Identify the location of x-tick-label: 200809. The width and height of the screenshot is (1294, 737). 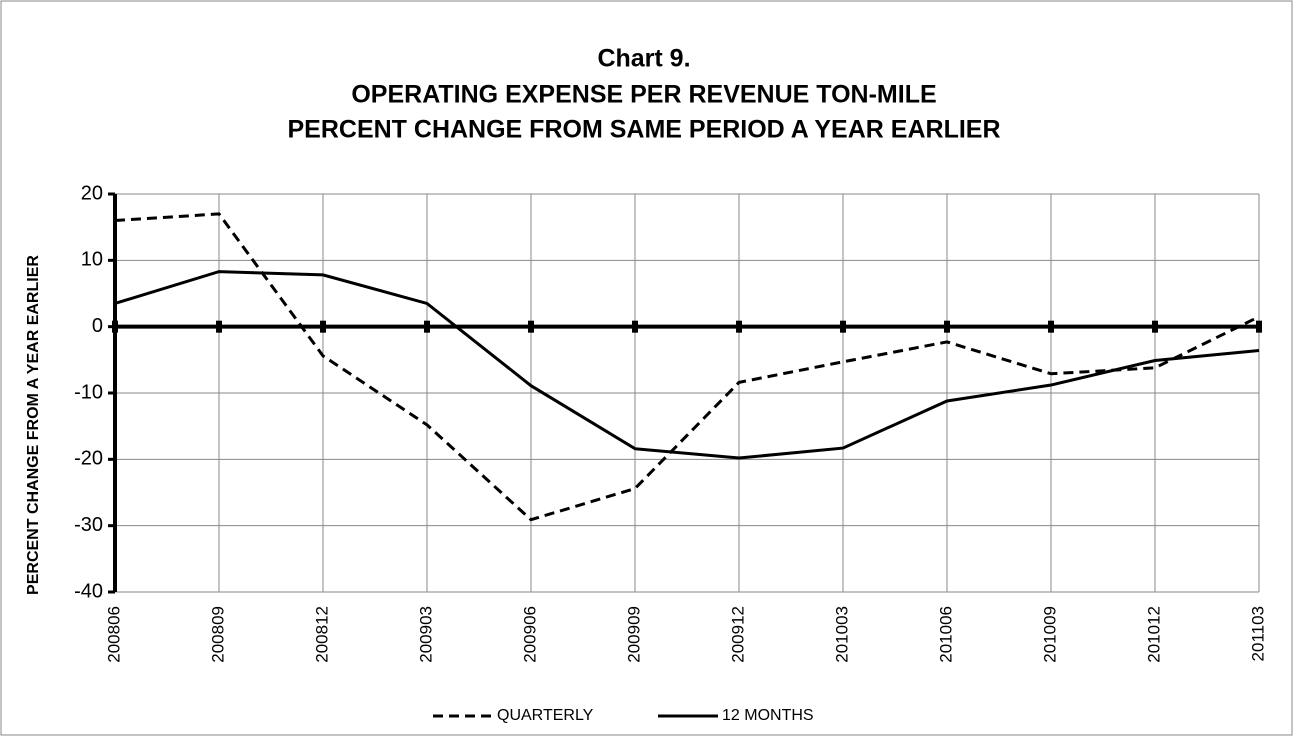
(217, 634).